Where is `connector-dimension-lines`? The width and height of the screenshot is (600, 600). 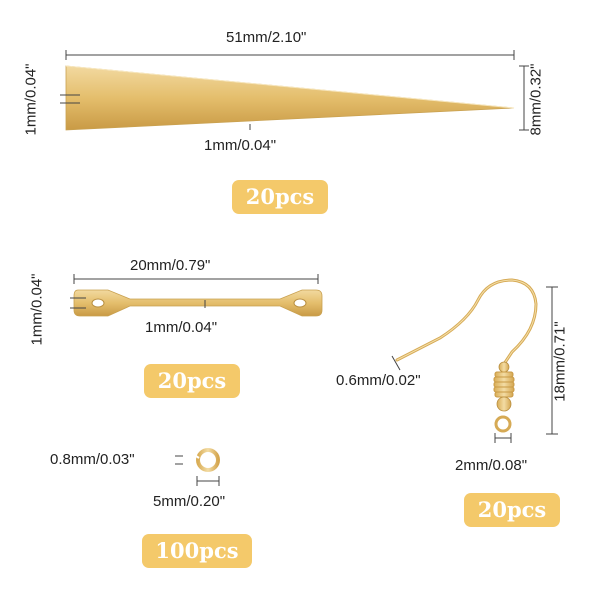
connector-dimension-lines is located at coordinates (194, 291).